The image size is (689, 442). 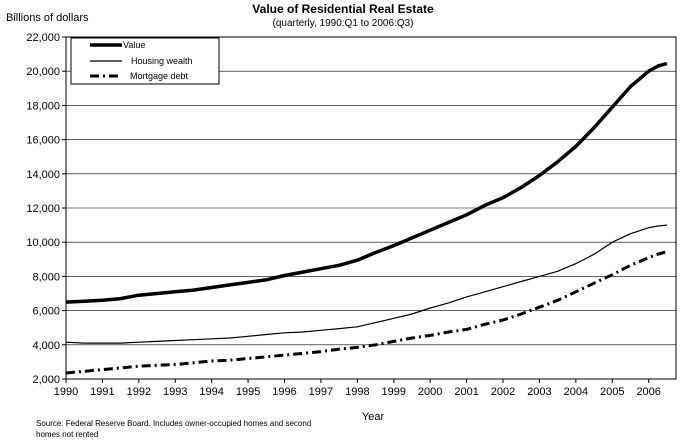 What do you see at coordinates (539, 392) in the screenshot?
I see `x-tick-label: 2003` at bounding box center [539, 392].